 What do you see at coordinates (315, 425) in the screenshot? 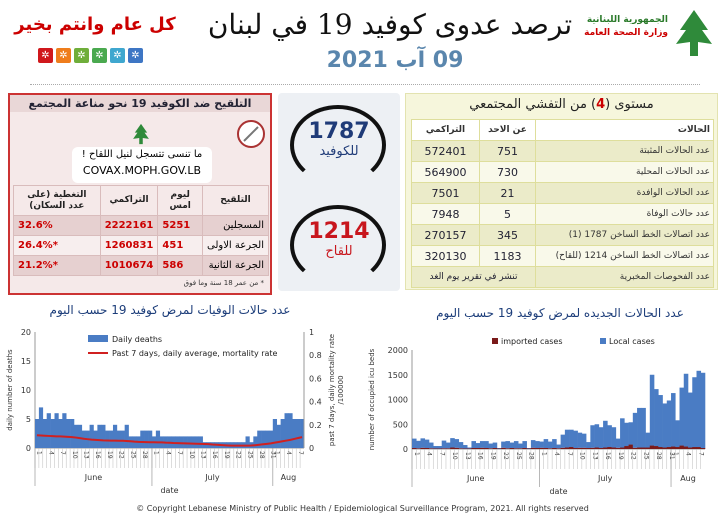
I see `y2-tick-label: 0.2` at bounding box center [315, 425].